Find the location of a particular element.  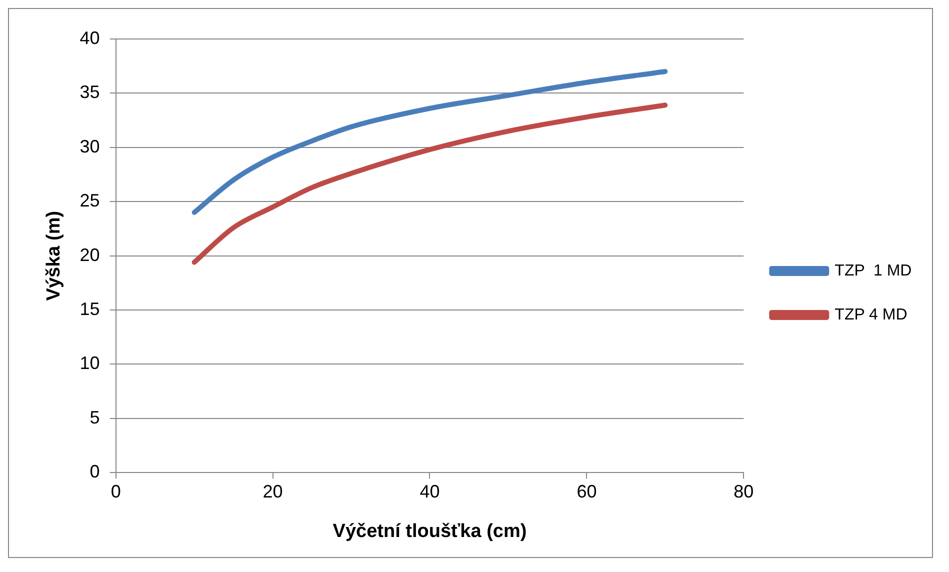

y-tick-label: 5 is located at coordinates (95, 417).